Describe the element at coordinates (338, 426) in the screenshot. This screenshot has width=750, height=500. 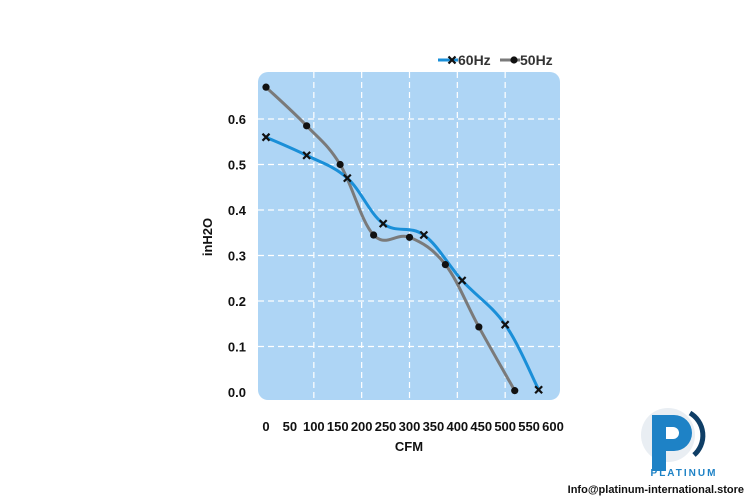
I see `x-tick-label: 150` at that location.